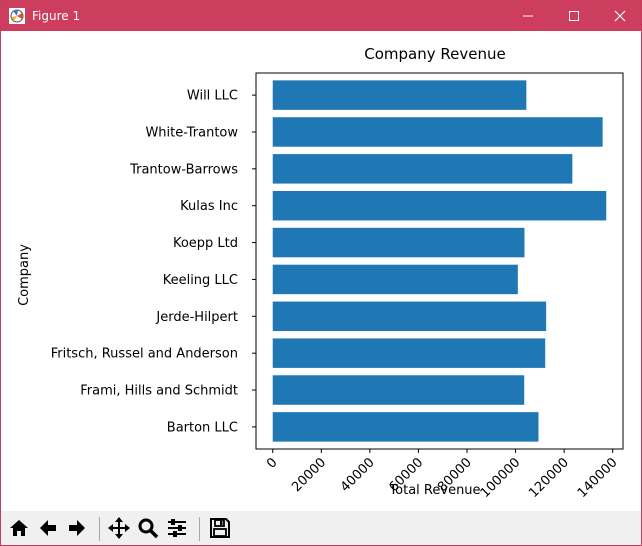  I want to click on window-title: Figure 1, so click(56, 16).